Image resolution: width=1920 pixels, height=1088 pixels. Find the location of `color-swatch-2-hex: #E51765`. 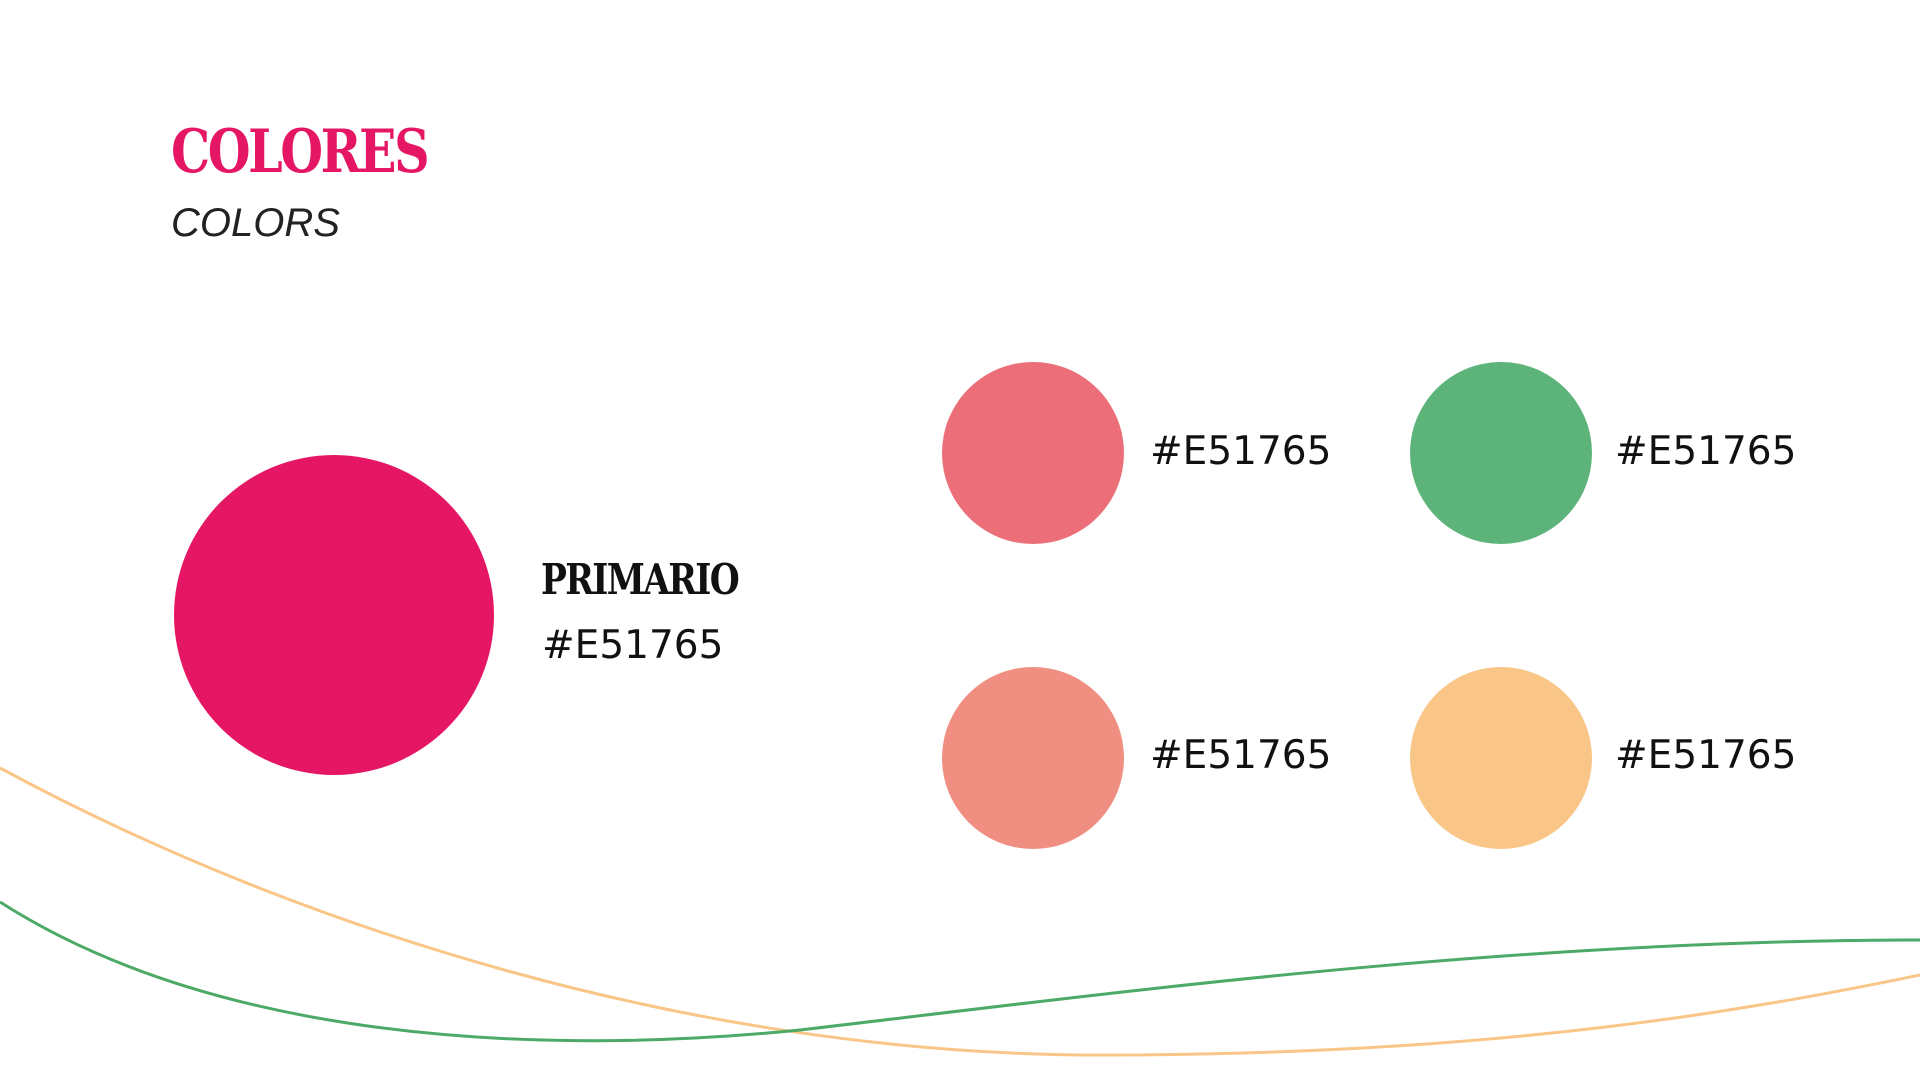

color-swatch-2-hex: #E51765 is located at coordinates (1706, 451).